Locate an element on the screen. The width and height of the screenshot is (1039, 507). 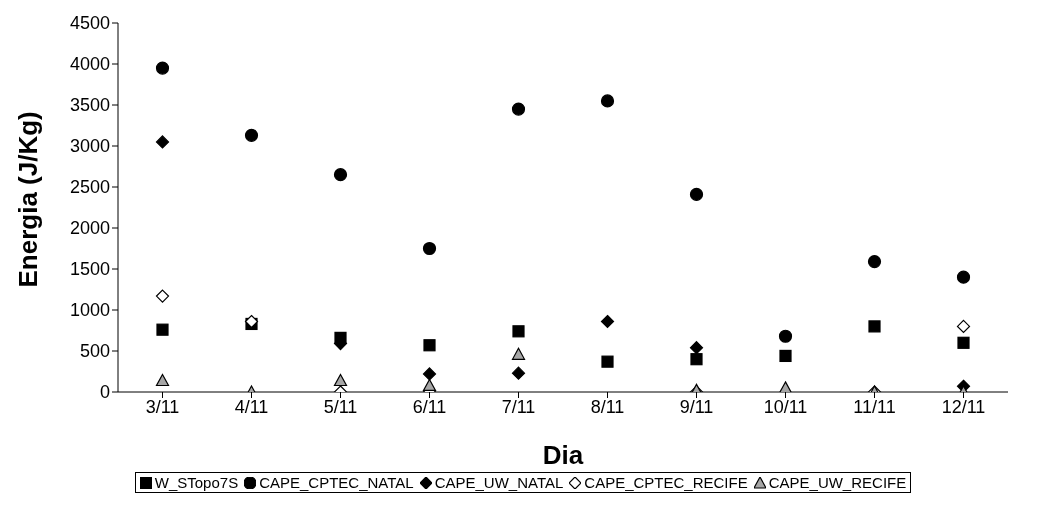
x-tick-label: 4/11 is located at coordinates (251, 406).